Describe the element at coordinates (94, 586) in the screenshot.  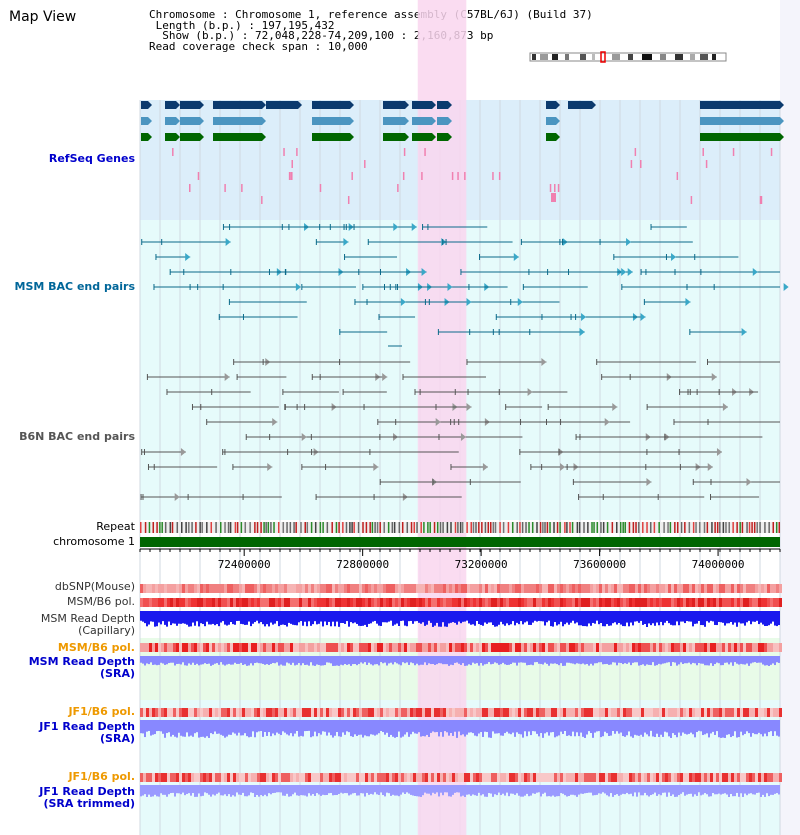
I see `track-label-dbsnp: dbSNP(Mouse)` at that location.